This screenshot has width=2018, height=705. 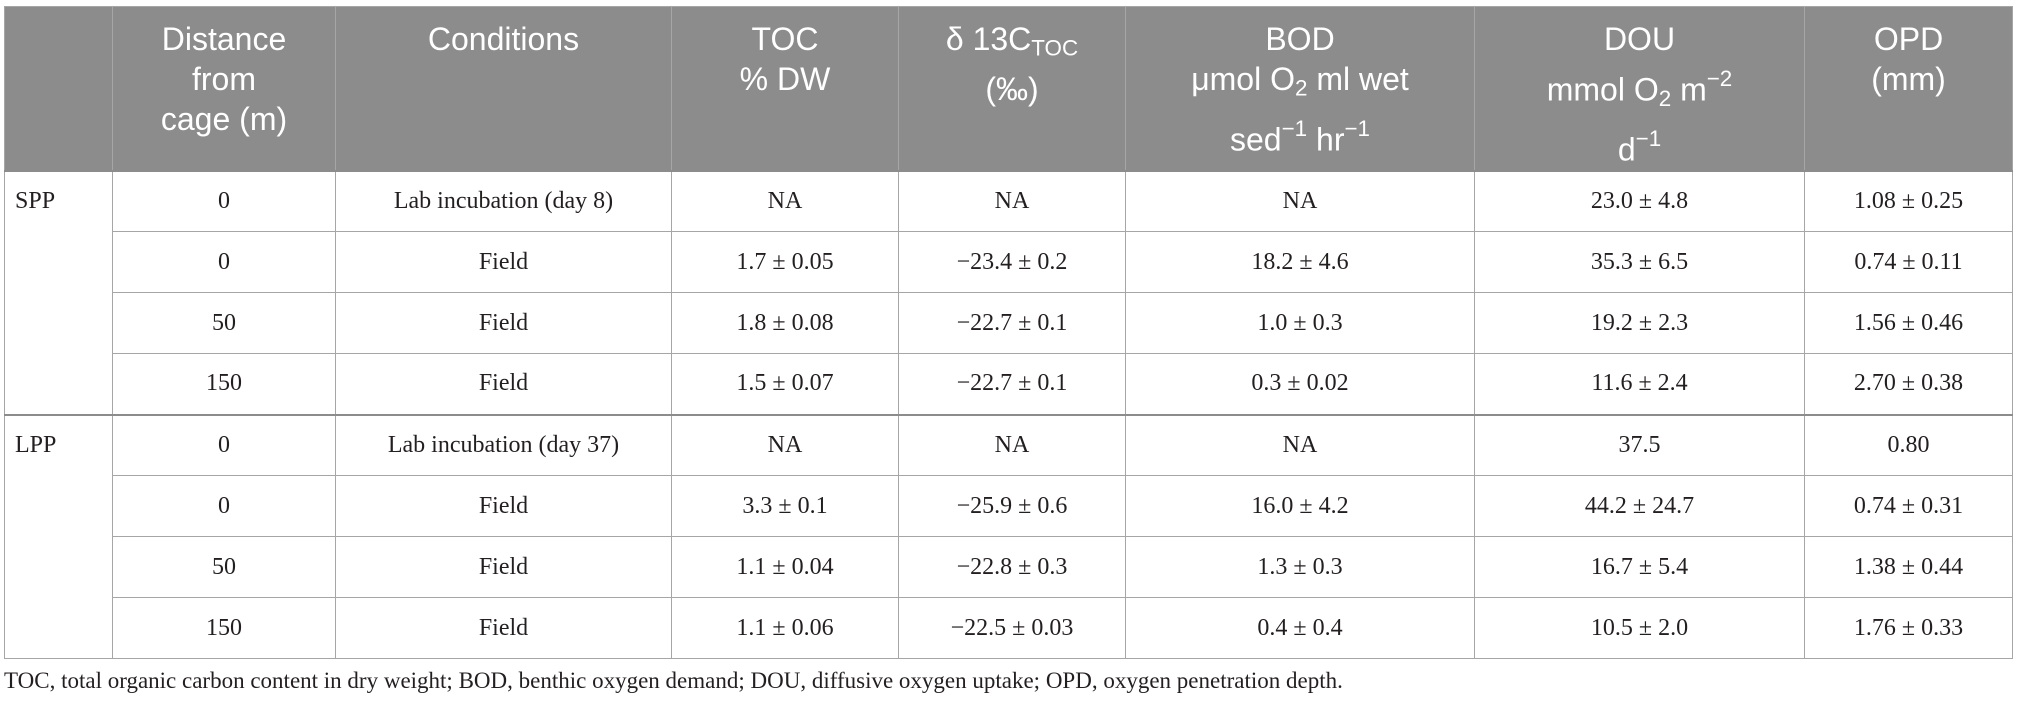 What do you see at coordinates (1300, 88) in the screenshot?
I see `bod-header: BOD μmol O2 ml wet sed−1 hr−1` at bounding box center [1300, 88].